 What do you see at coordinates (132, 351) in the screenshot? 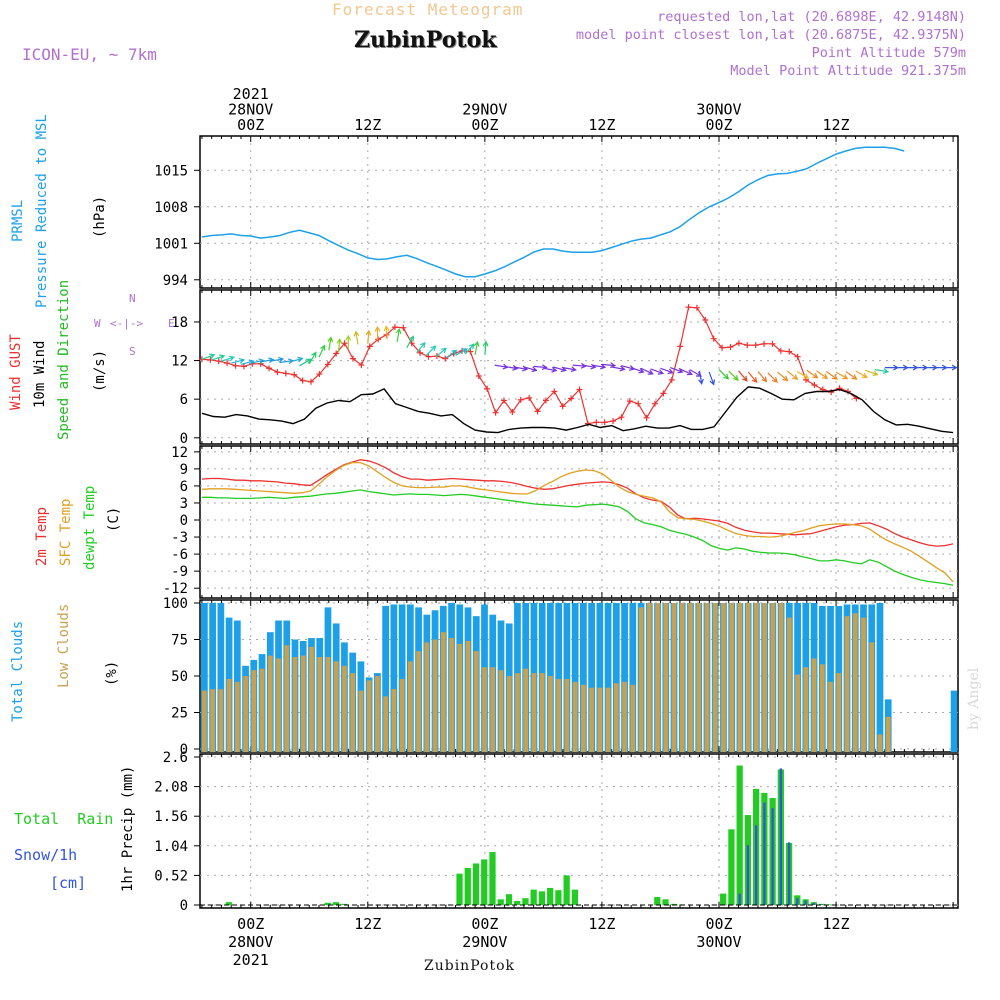
I see `compass-s: S` at bounding box center [132, 351].